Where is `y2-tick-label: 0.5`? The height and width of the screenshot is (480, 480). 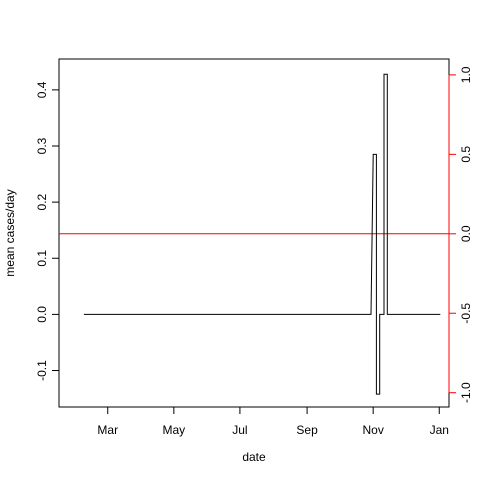
y2-tick-label: 0.5 is located at coordinates (466, 154).